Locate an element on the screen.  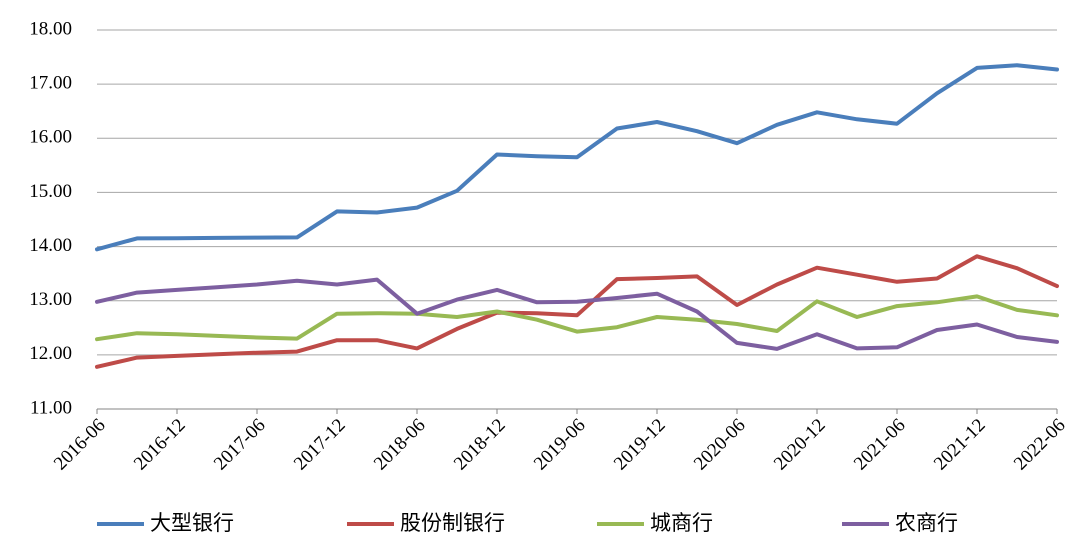
x-tick-label: 2016-06 is located at coordinates (80, 445).